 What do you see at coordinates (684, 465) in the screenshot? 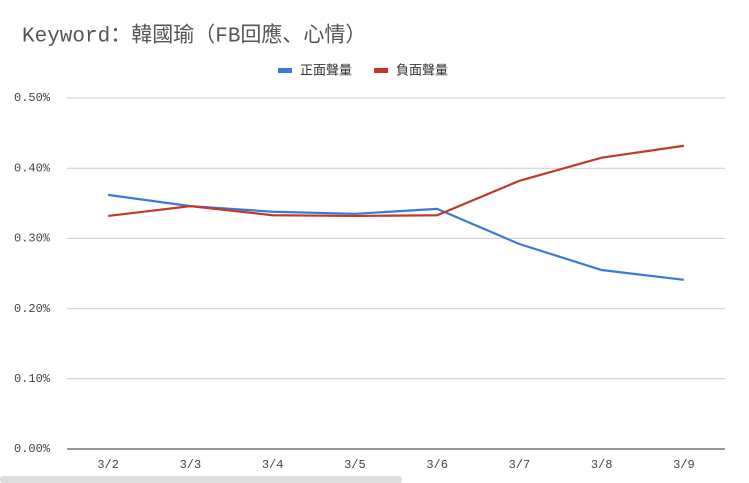
I see `x-tick-label: 3/9` at bounding box center [684, 465].